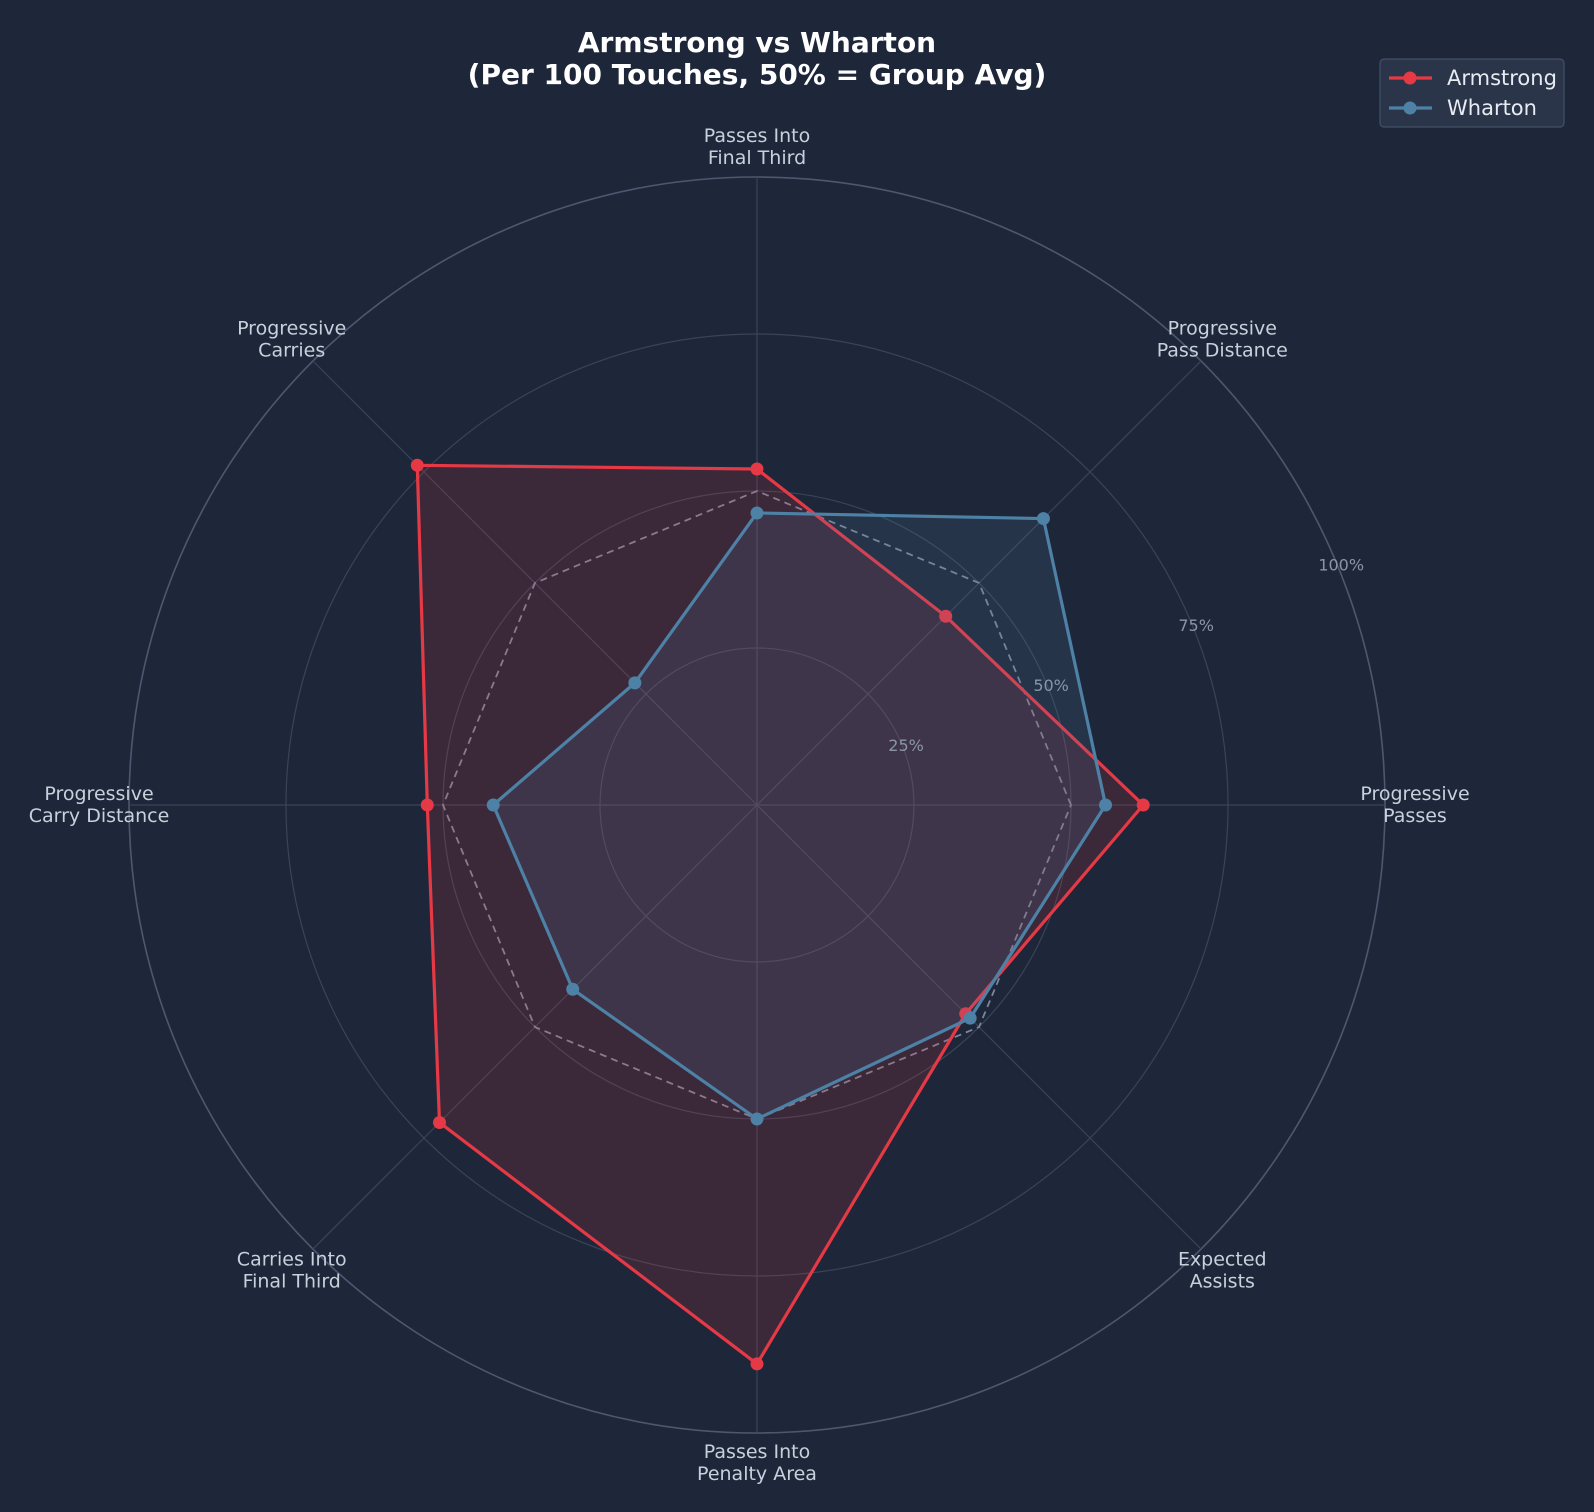 The width and height of the screenshot is (1594, 1512). I want to click on legend: Armstrong Wharton, so click(1472, 93).